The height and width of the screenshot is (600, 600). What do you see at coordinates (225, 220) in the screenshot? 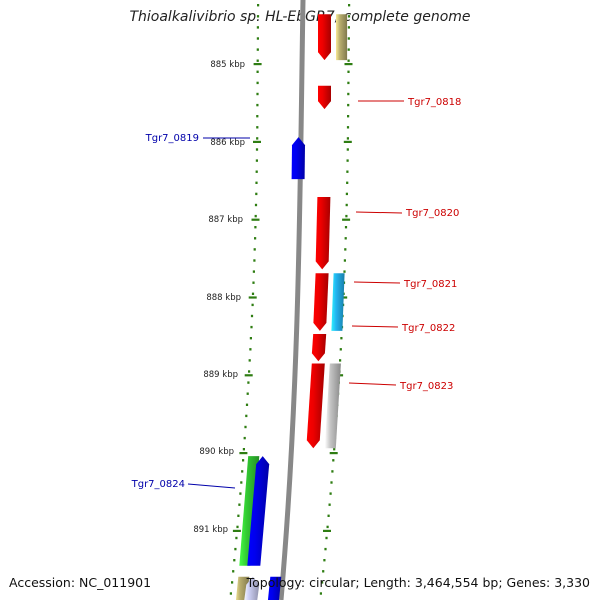
I see `scale-label-887: 887 kbp` at bounding box center [225, 220].